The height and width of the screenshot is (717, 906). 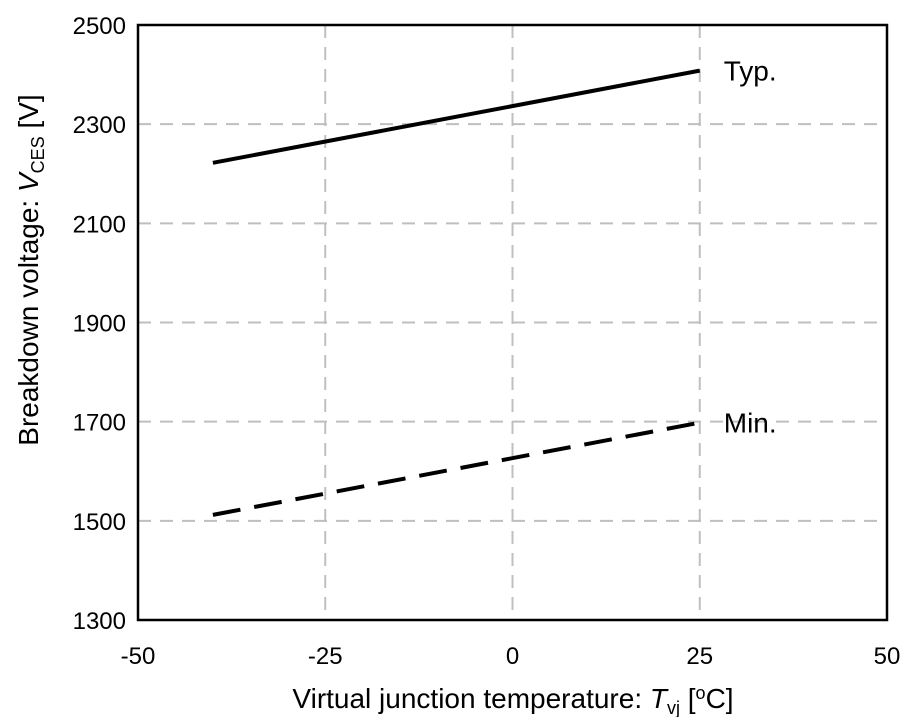 I want to click on y-tick-labels: 1300 1500 1700 1900 2100 2300 2500, so click(x=99, y=324).